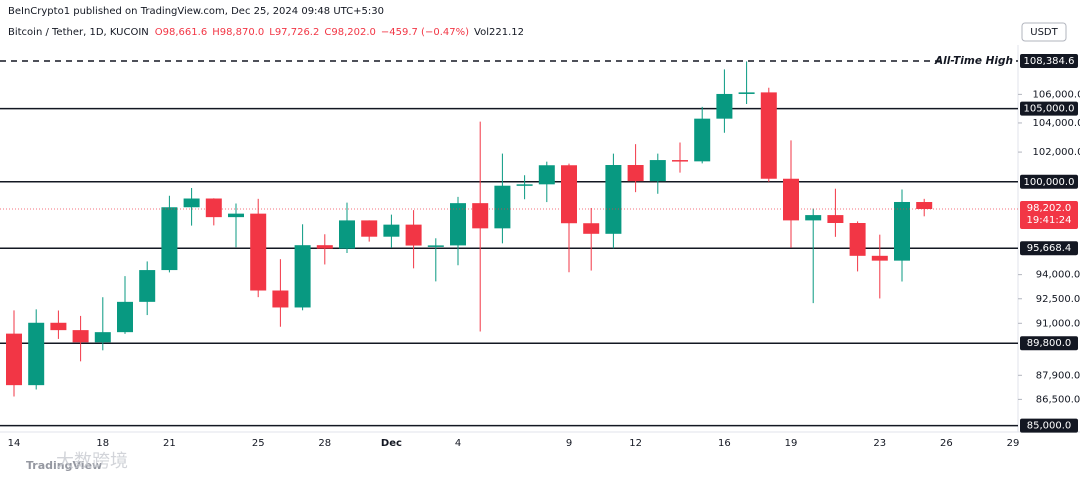 The width and height of the screenshot is (1080, 480). I want to click on y-tick-label: 91,000.0, so click(1058, 323).